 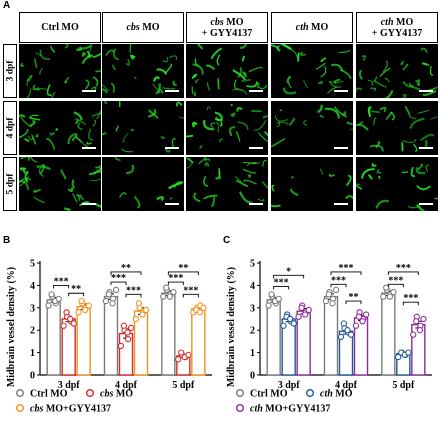 I want to click on column-header-text: MO, so click(x=149, y=27).